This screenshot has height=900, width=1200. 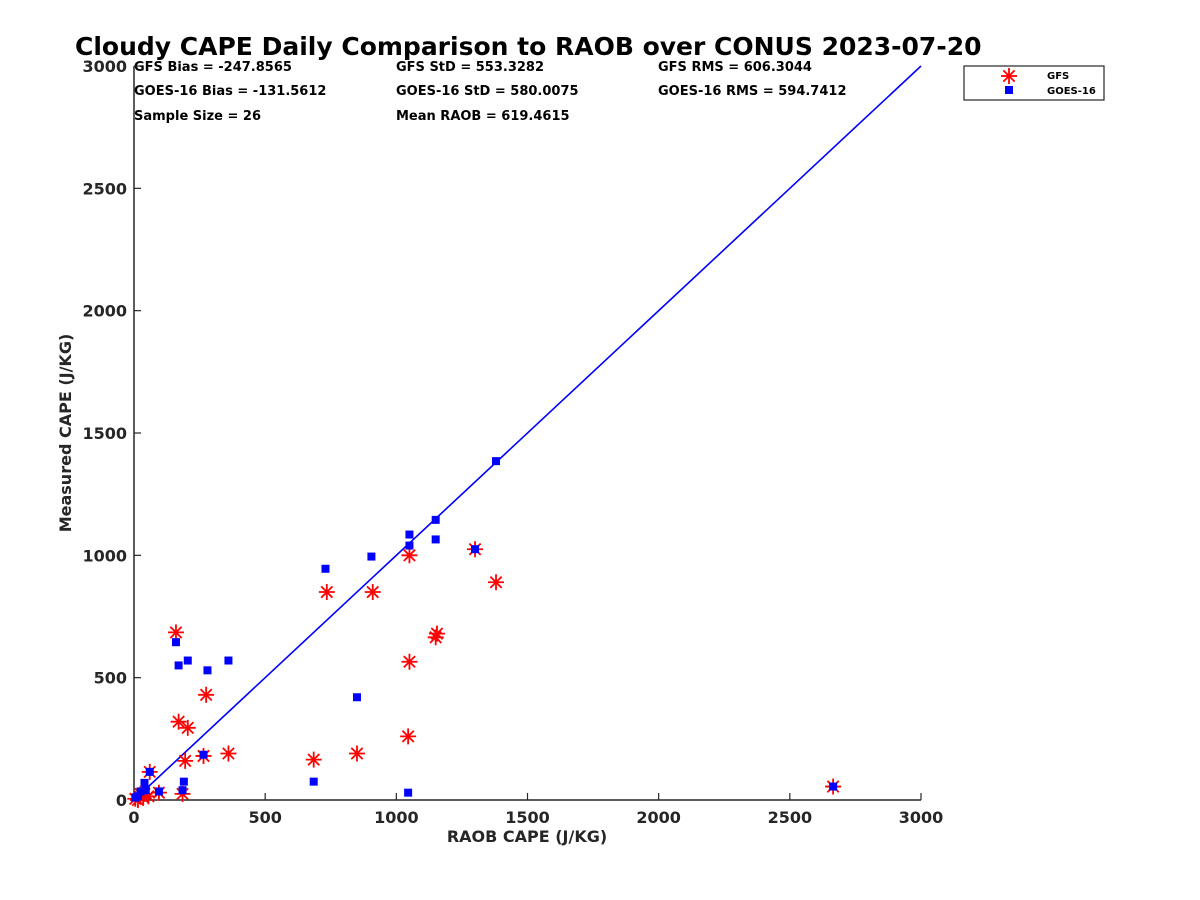 I want to click on legend-gfs-asterisk-mark, so click(x=1009, y=76).